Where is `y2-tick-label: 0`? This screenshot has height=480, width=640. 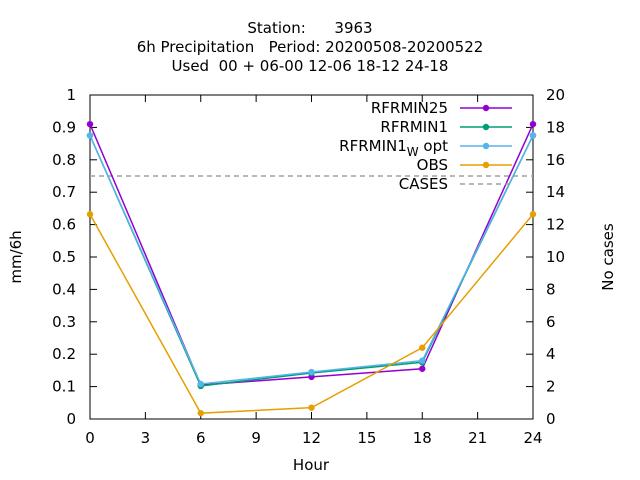 y2-tick-label: 0 is located at coordinates (551, 419).